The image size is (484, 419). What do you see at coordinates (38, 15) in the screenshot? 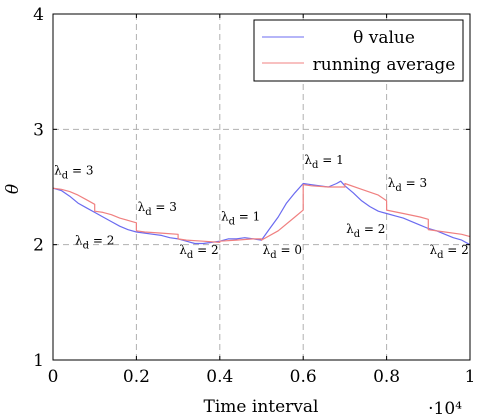
I see `y-tick-label-3: 4` at bounding box center [38, 15].